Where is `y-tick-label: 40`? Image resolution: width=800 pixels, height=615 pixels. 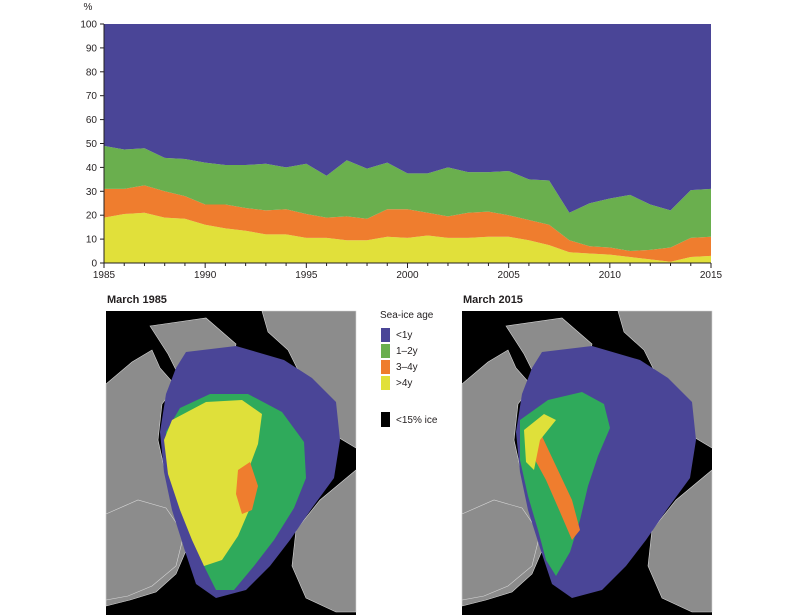
y-tick-label: 40 is located at coordinates (92, 168).